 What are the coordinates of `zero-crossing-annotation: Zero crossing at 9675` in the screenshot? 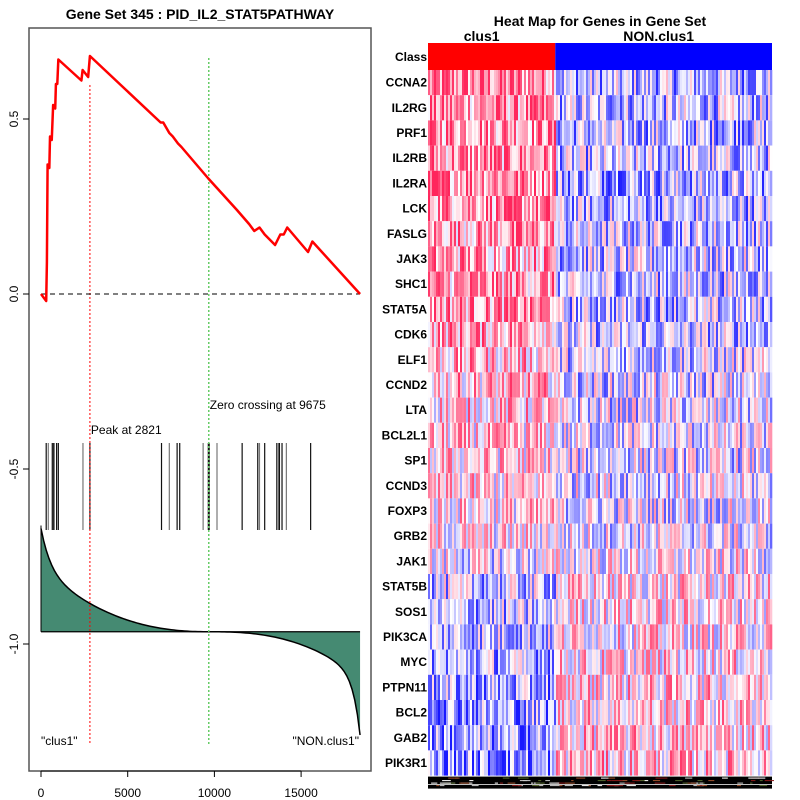 It's located at (268, 405).